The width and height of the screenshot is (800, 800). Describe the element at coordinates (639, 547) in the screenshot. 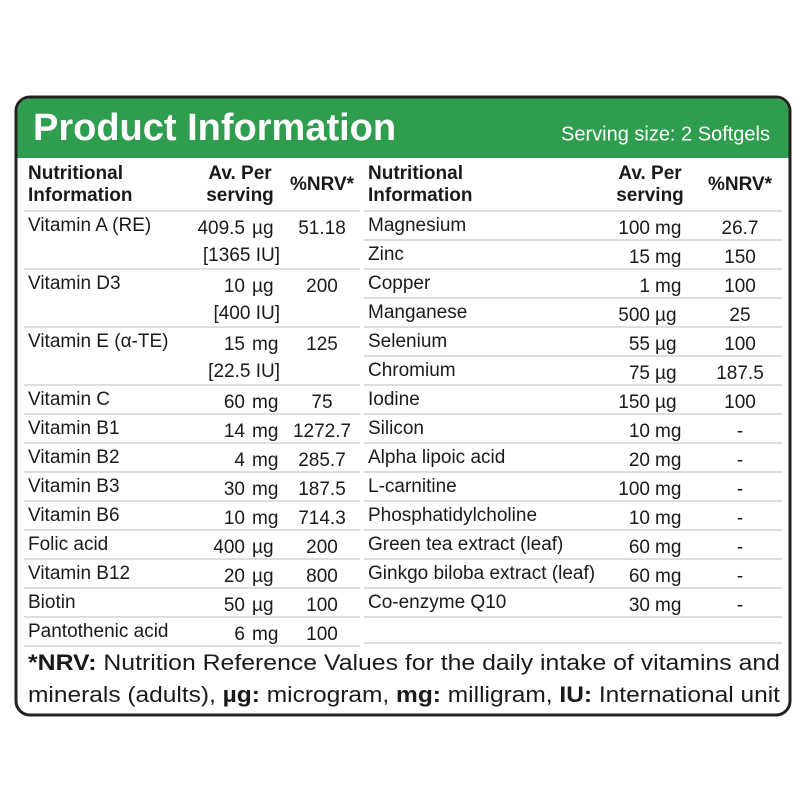

I see `amount: 60` at that location.